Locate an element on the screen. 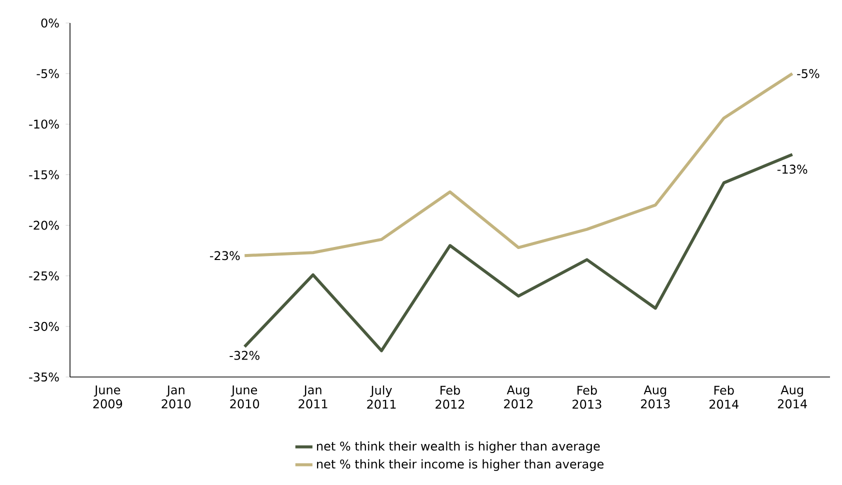 Image resolution: width=842 pixels, height=485 pixels. x-tick-label: Jan 2011 is located at coordinates (313, 396).